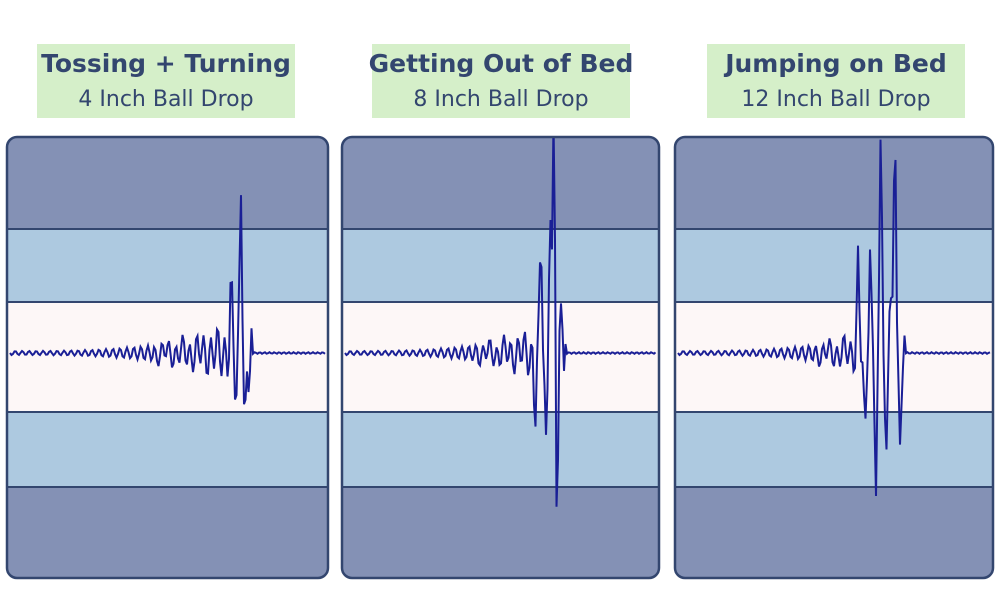 The image size is (1000, 607). Describe the element at coordinates (835, 63) in the screenshot. I see `panel-title: Jumping on Bed` at that location.